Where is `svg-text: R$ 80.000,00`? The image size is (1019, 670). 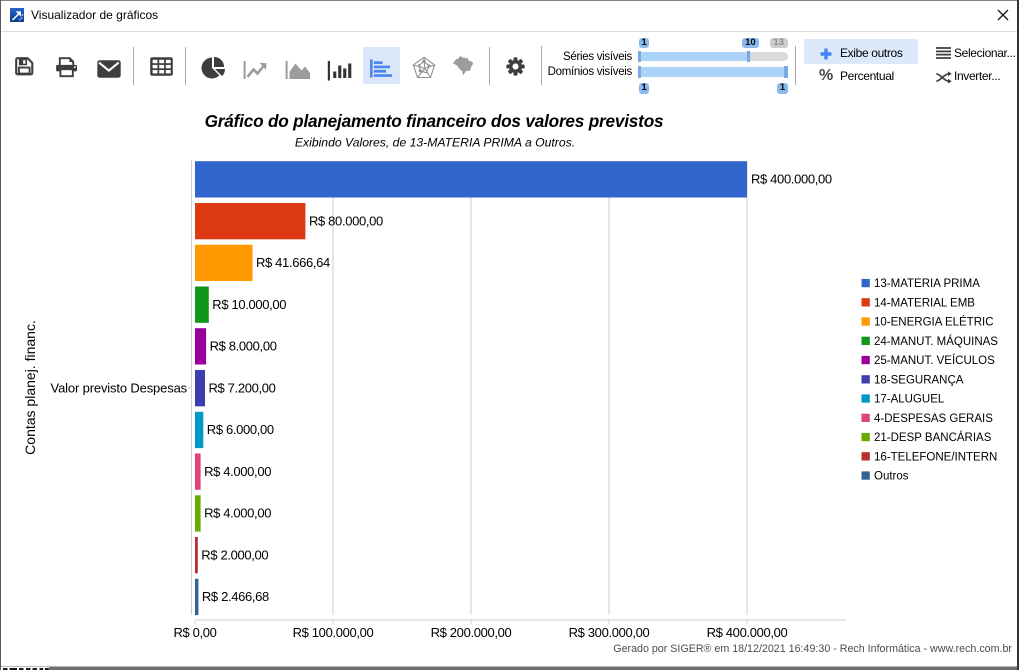
svg-text: R$ 80.000,00 is located at coordinates (346, 220).